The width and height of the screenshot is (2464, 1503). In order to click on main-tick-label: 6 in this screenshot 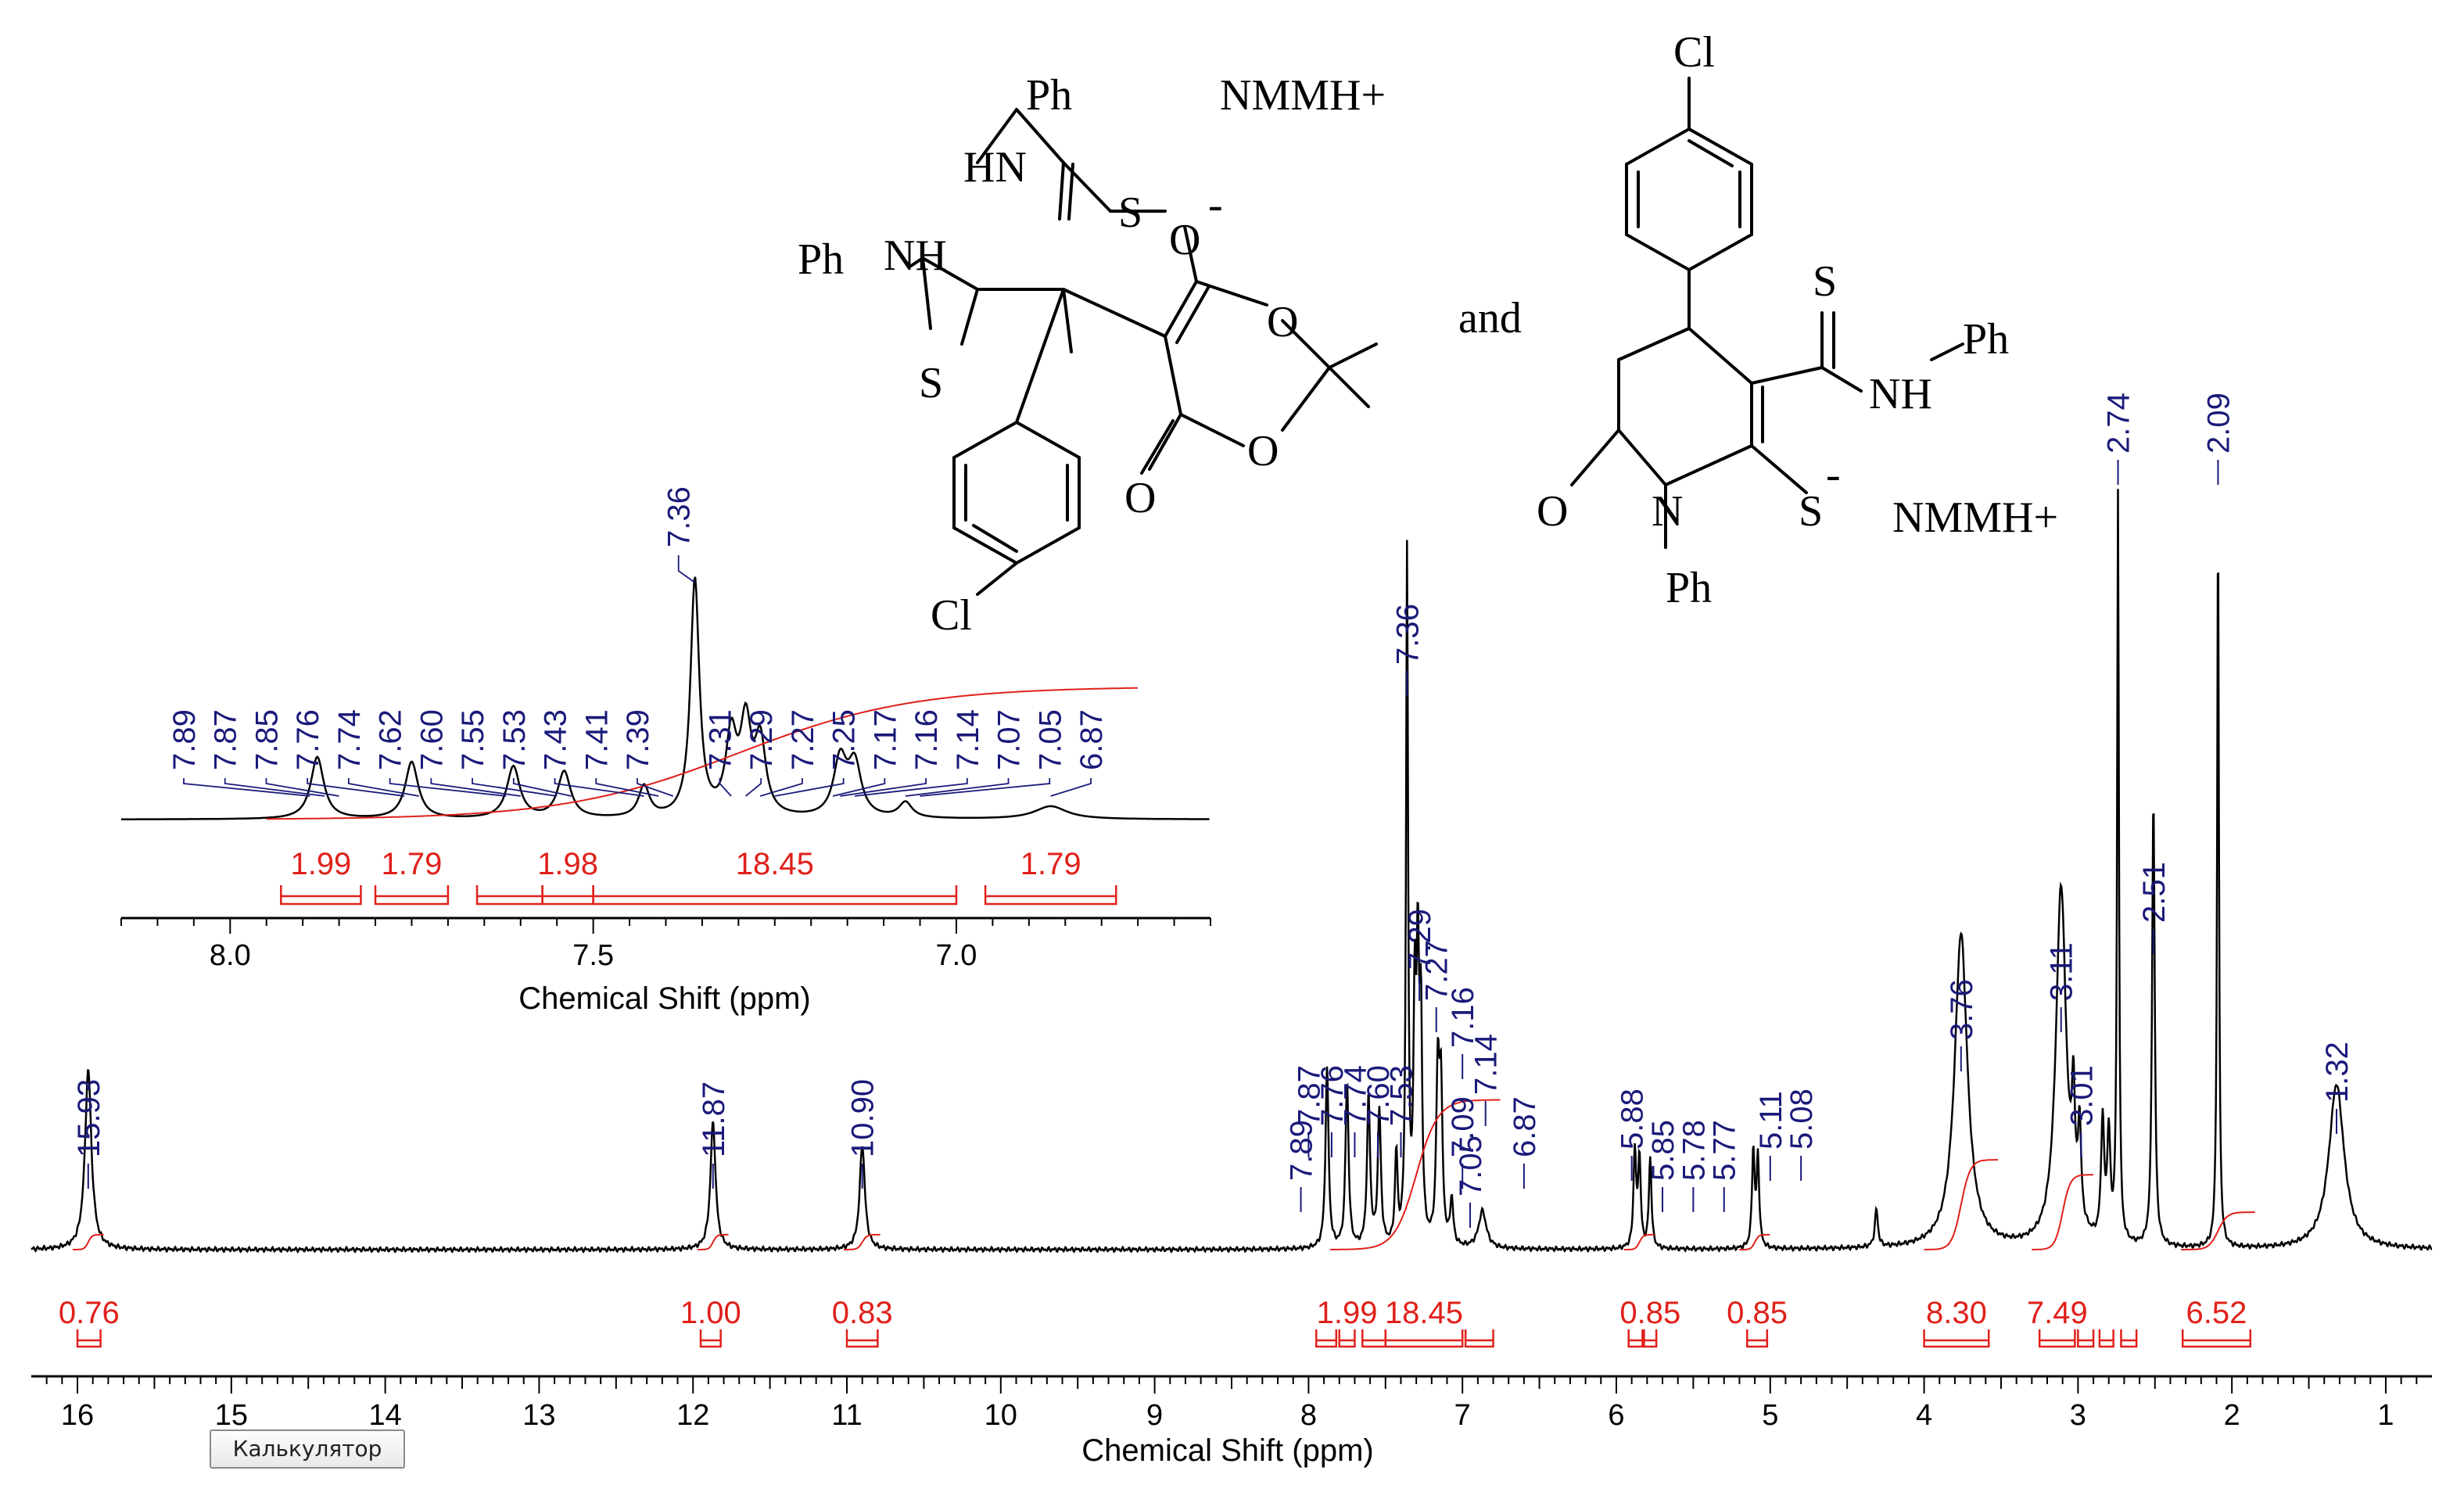, I will do `click(1616, 1416)`.